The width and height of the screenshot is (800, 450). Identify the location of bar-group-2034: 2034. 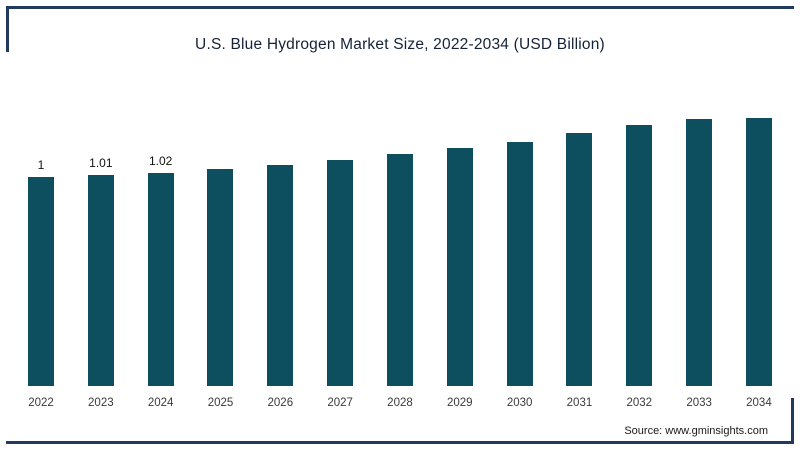
(758, 255).